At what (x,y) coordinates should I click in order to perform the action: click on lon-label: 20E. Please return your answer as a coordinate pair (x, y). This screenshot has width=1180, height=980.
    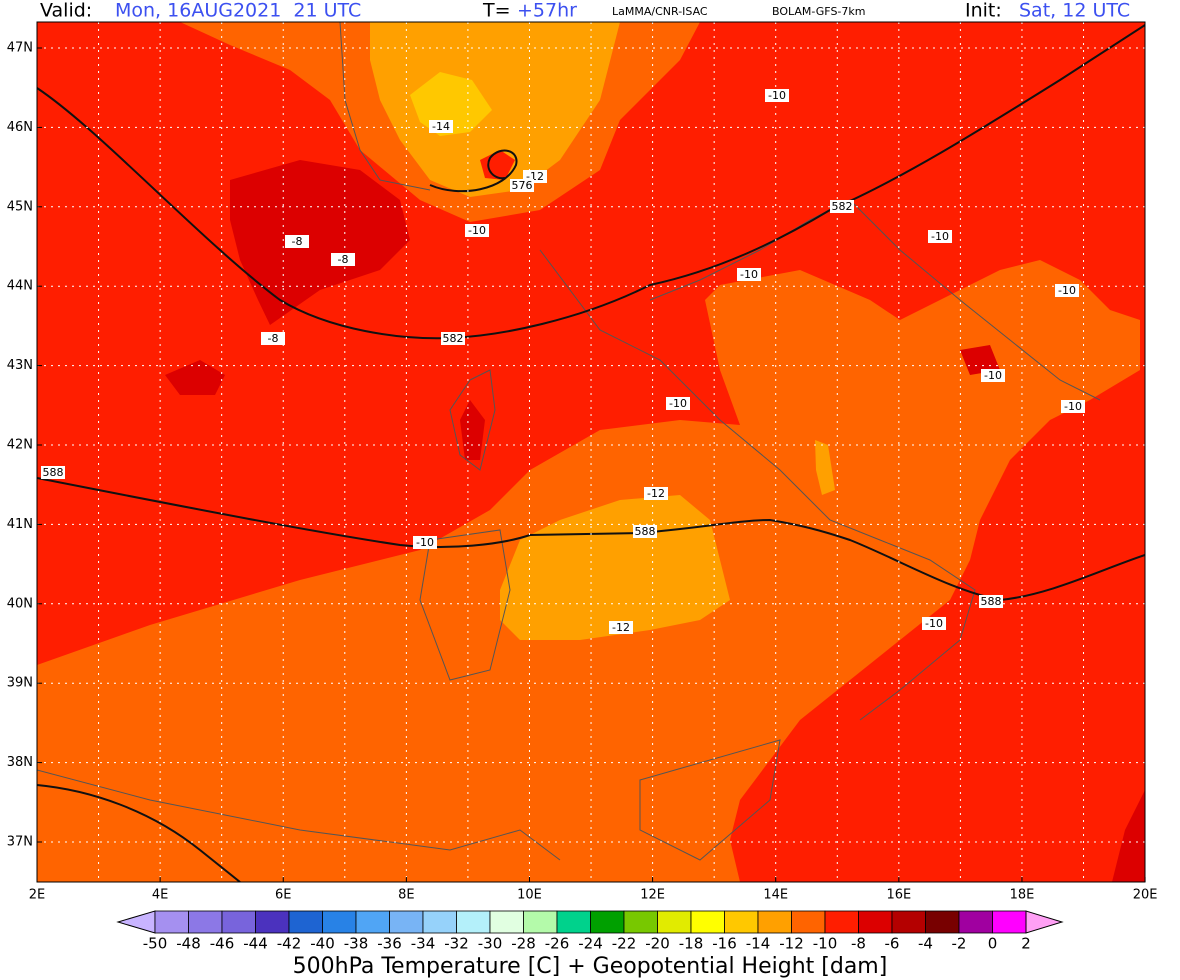
    Looking at the image, I should click on (1145, 895).